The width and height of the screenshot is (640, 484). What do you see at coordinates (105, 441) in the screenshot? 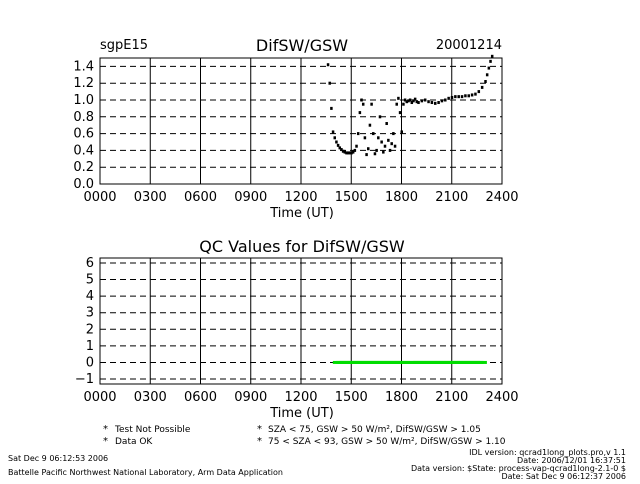
I see `legend-symbol-data-ok: *` at bounding box center [105, 441].